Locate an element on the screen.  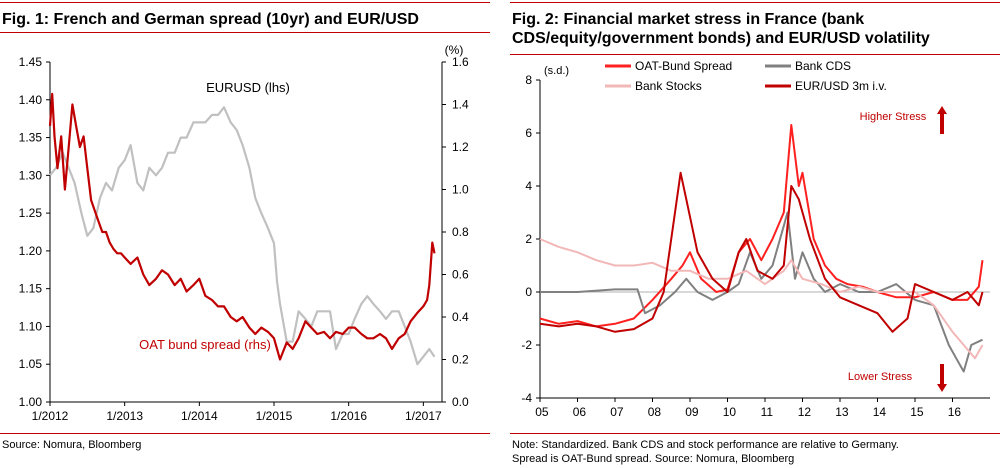
x-tick-label: 1/2012 is located at coordinates (50, 416).